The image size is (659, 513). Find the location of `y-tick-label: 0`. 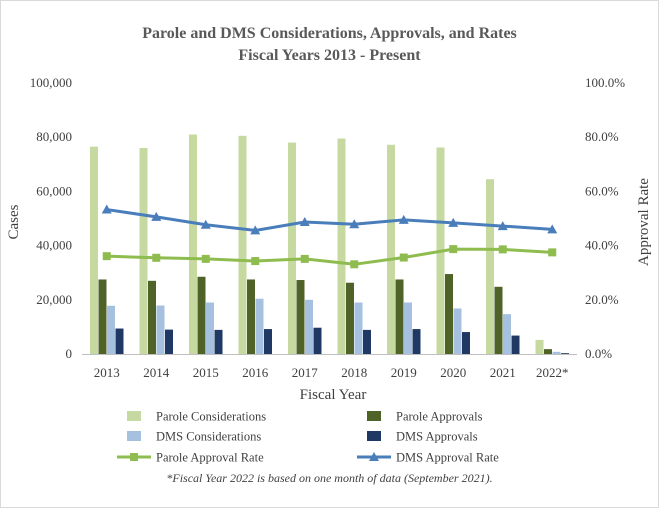

y-tick-label: 0 is located at coordinates (69, 353).